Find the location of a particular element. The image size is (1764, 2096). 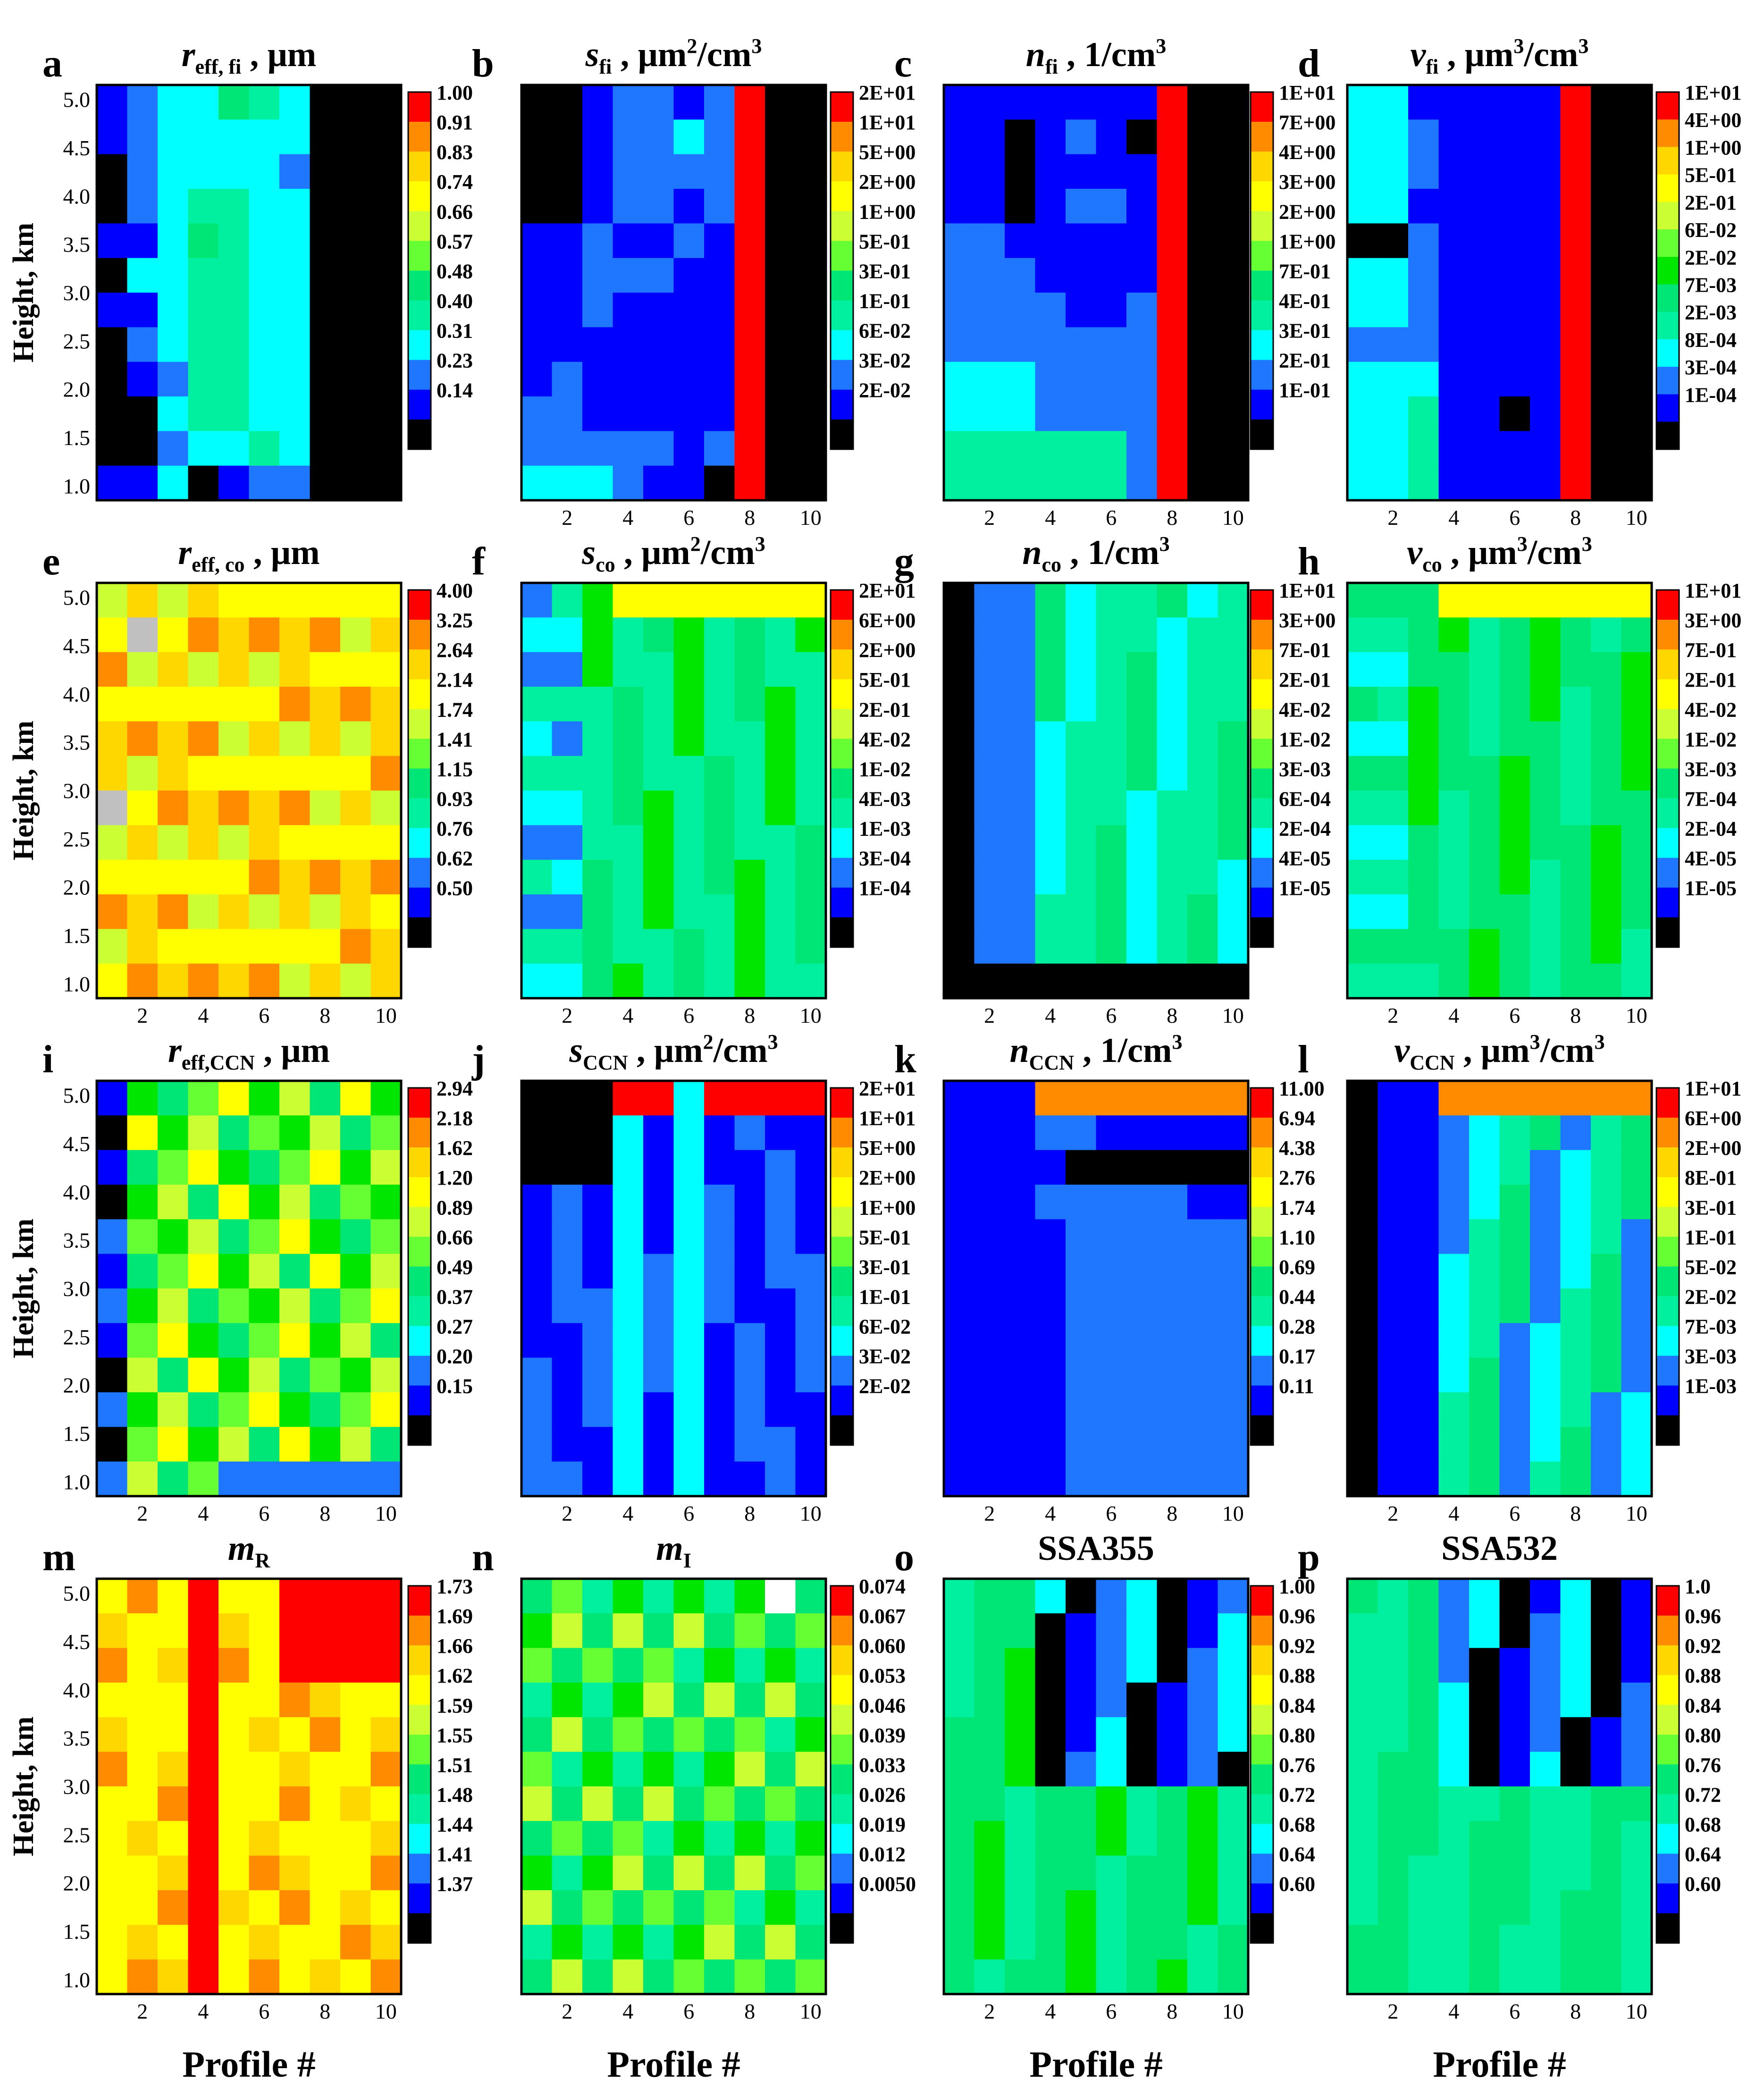

y-tick-label: 5.0 is located at coordinates (77, 1594).